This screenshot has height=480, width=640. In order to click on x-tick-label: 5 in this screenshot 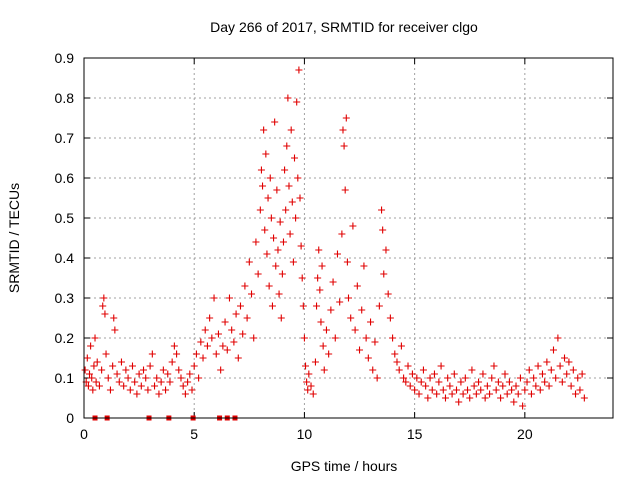, I will do `click(194, 434)`.